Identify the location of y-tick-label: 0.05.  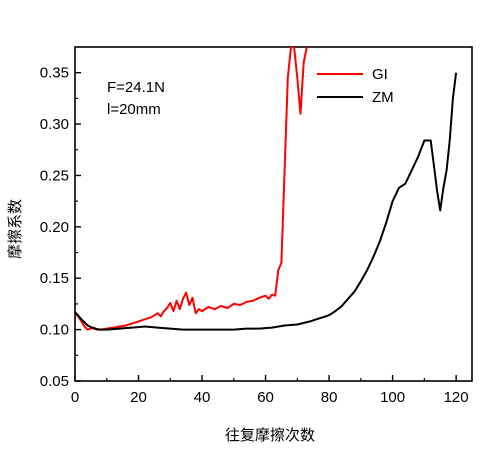
(54, 381).